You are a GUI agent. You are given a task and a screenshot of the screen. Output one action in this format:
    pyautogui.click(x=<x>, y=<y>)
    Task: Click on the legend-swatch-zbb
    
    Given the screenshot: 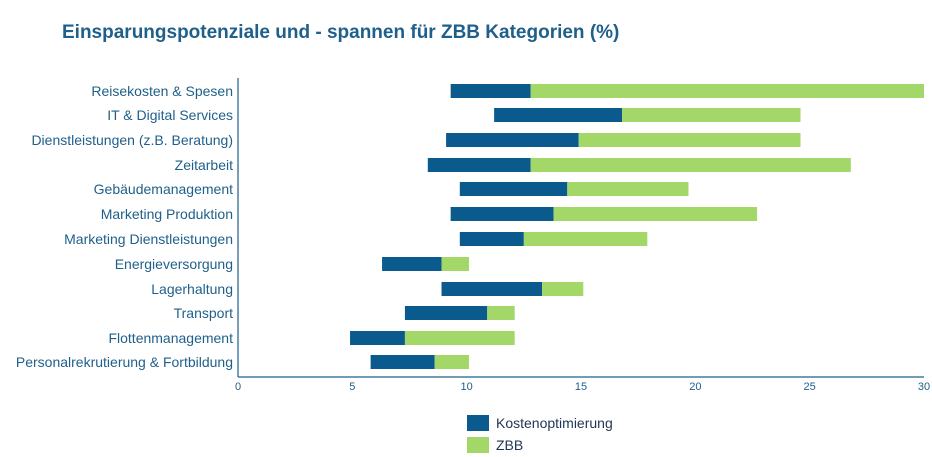 What is the action you would take?
    pyautogui.click(x=478, y=445)
    